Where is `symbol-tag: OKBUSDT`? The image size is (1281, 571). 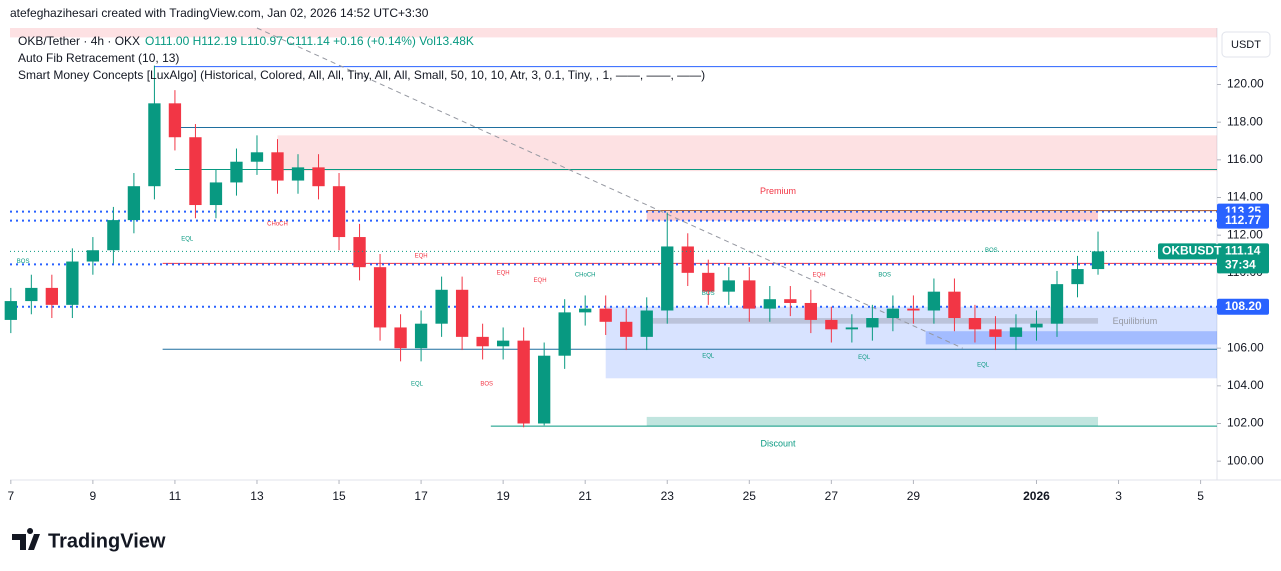
symbol-tag: OKBUSDT is located at coordinates (1192, 251).